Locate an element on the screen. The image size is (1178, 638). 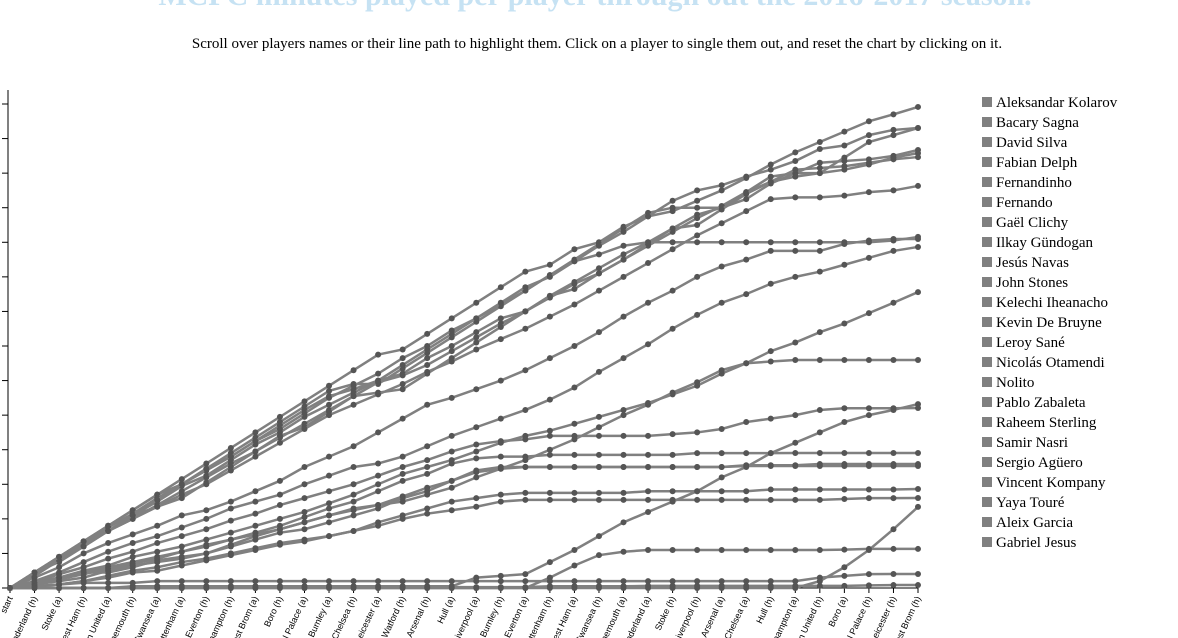
legend-item: David Silva is located at coordinates (1025, 143).